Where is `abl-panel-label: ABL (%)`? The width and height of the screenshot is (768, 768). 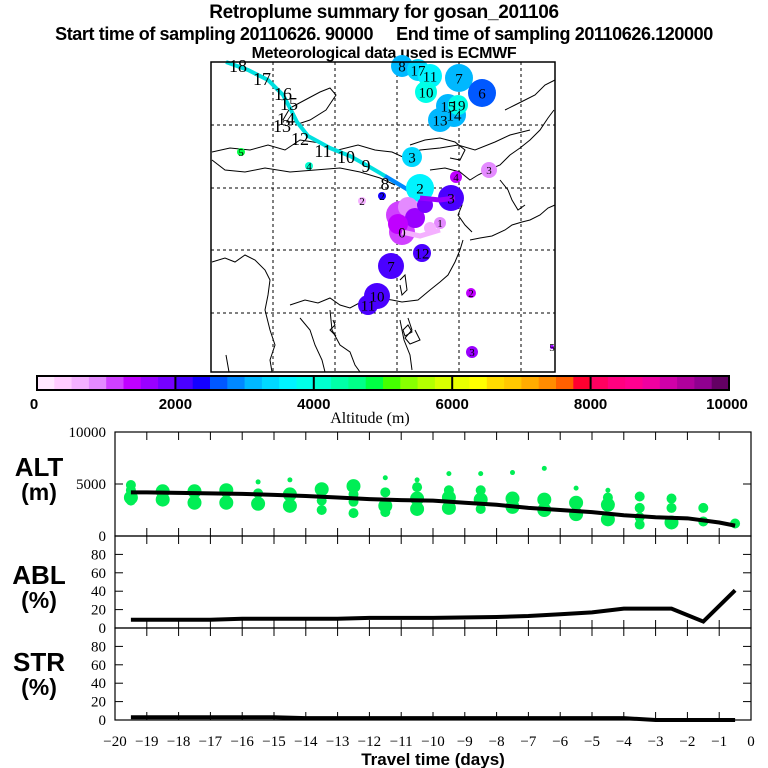
abl-panel-label: ABL (%) is located at coordinates (39, 587).